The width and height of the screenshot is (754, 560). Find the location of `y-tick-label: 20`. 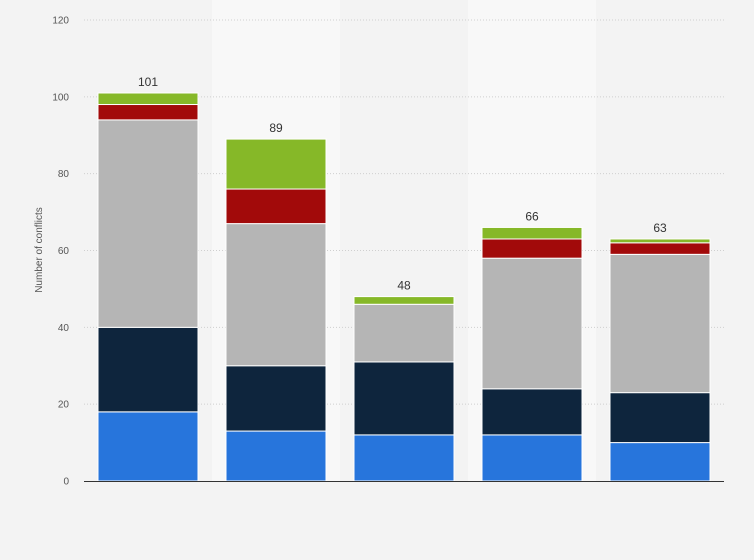

y-tick-label: 20 is located at coordinates (64, 405).